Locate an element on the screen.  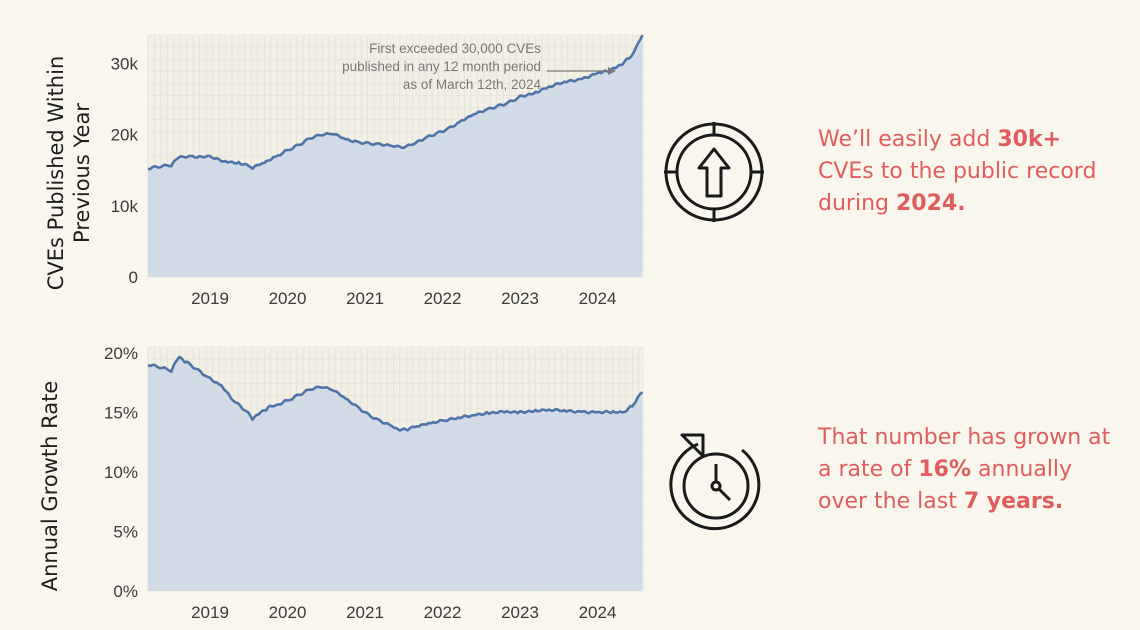
y-ticks: 0% 5% 10% 15% 20% is located at coordinates (121, 472).